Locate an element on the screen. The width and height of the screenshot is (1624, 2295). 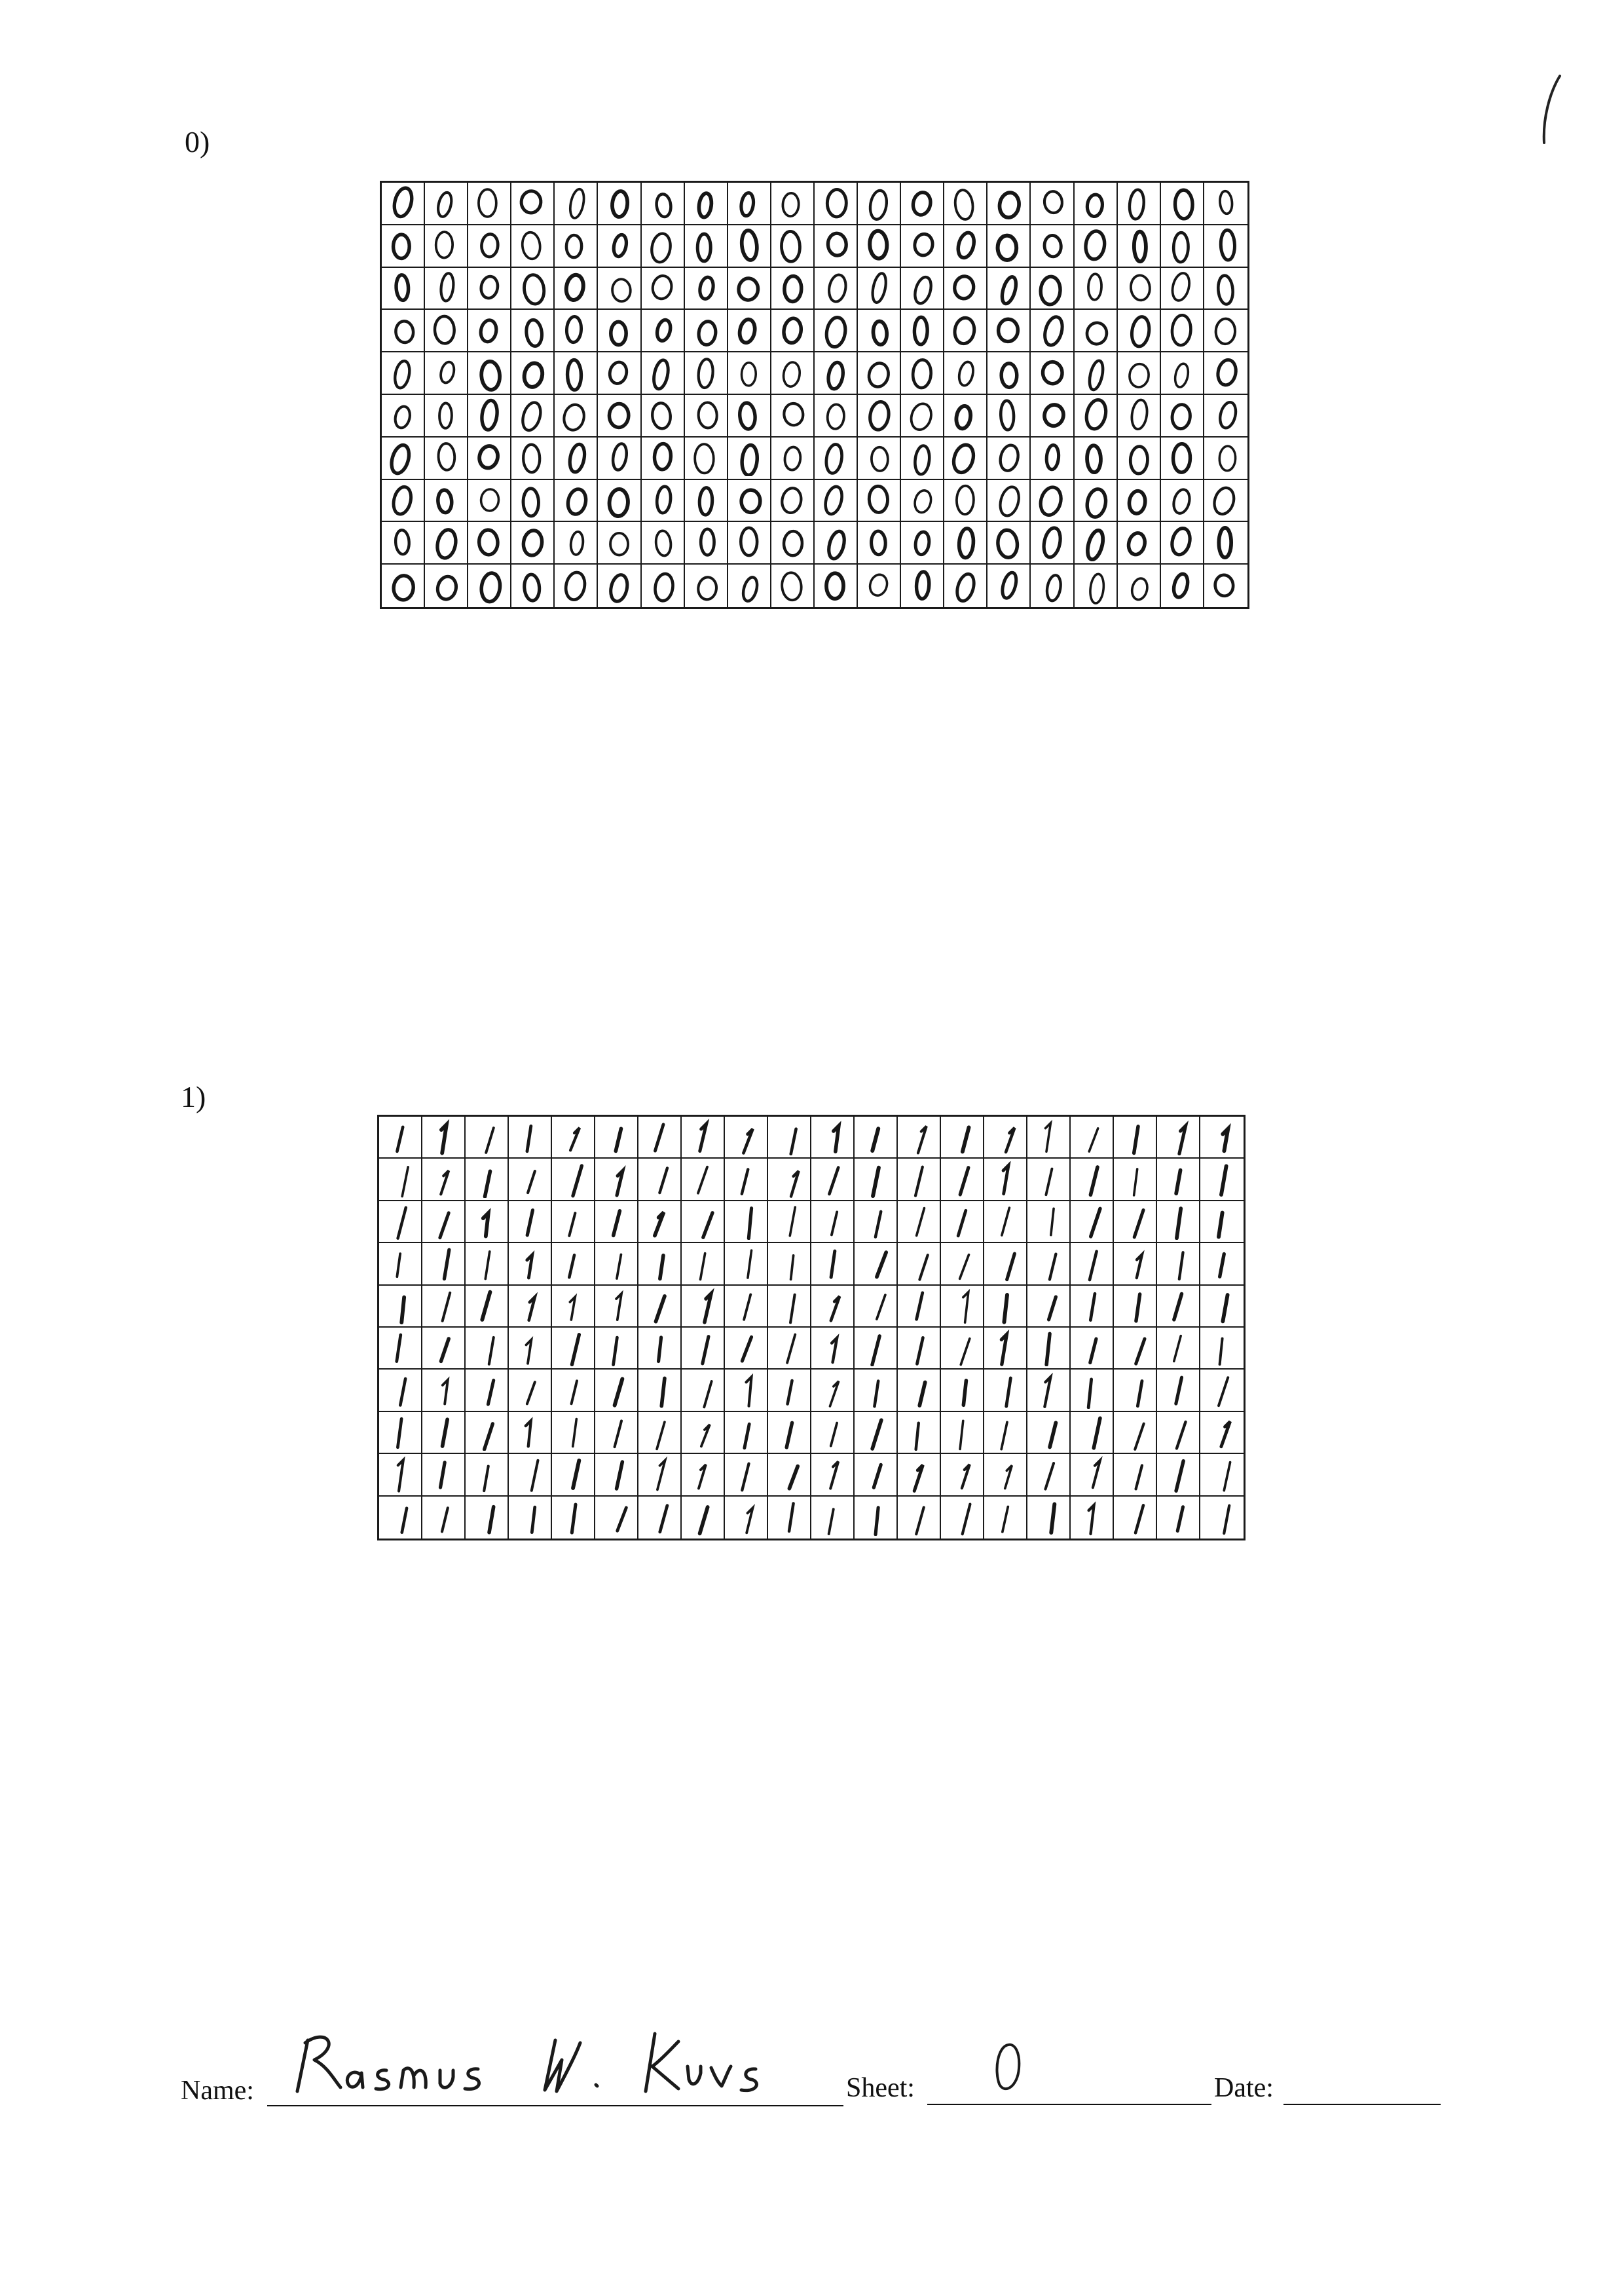
section-label-zero: 0) is located at coordinates (197, 142).